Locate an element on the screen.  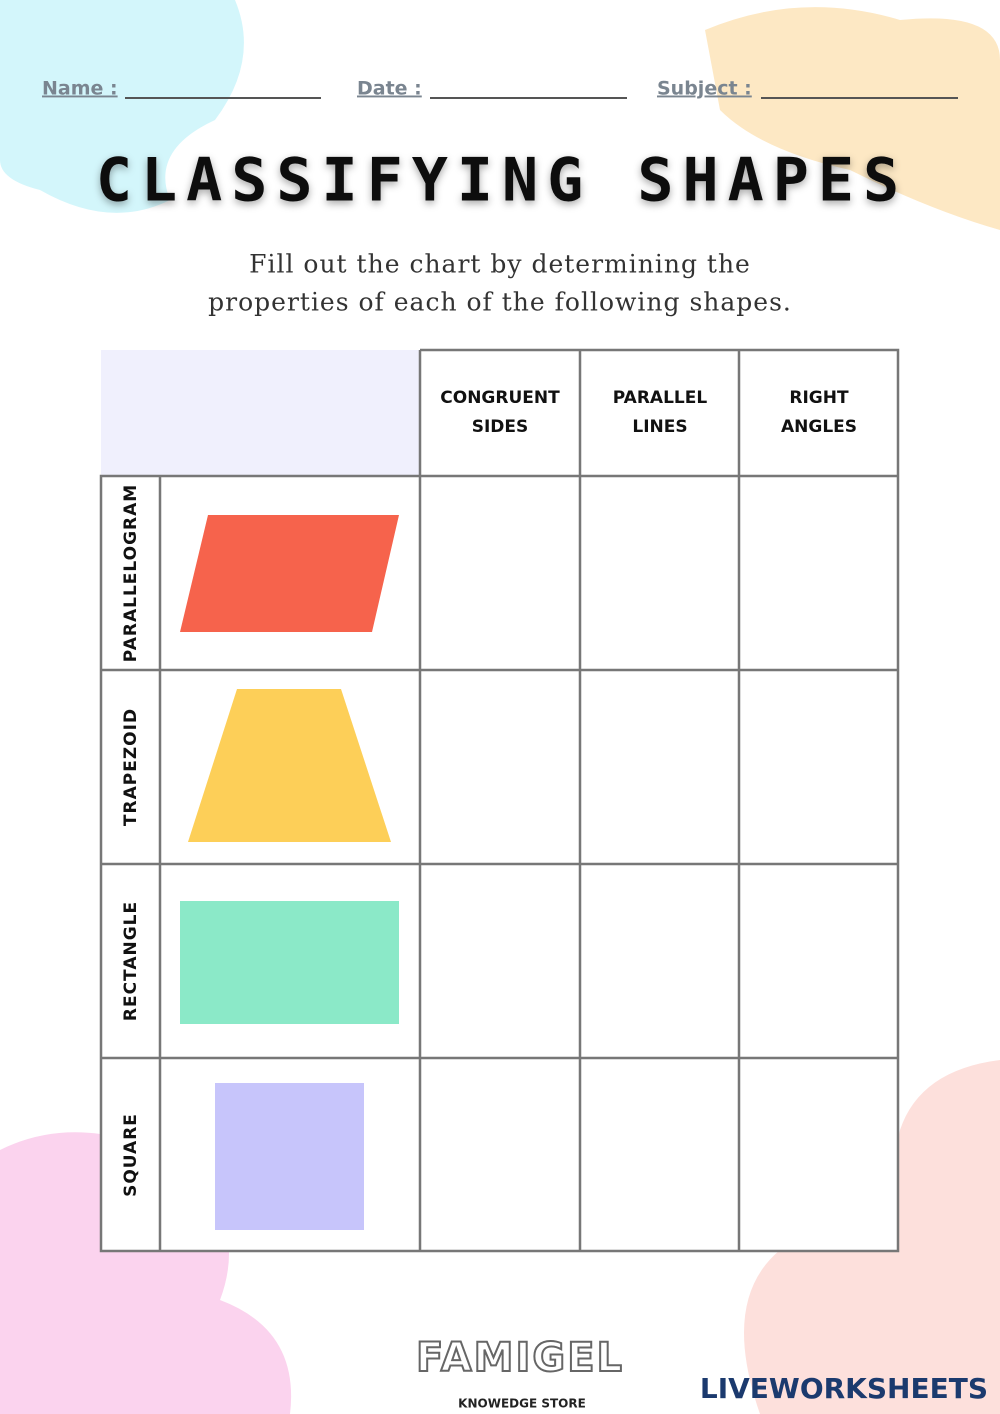
field-label: Name : is located at coordinates (80, 89).